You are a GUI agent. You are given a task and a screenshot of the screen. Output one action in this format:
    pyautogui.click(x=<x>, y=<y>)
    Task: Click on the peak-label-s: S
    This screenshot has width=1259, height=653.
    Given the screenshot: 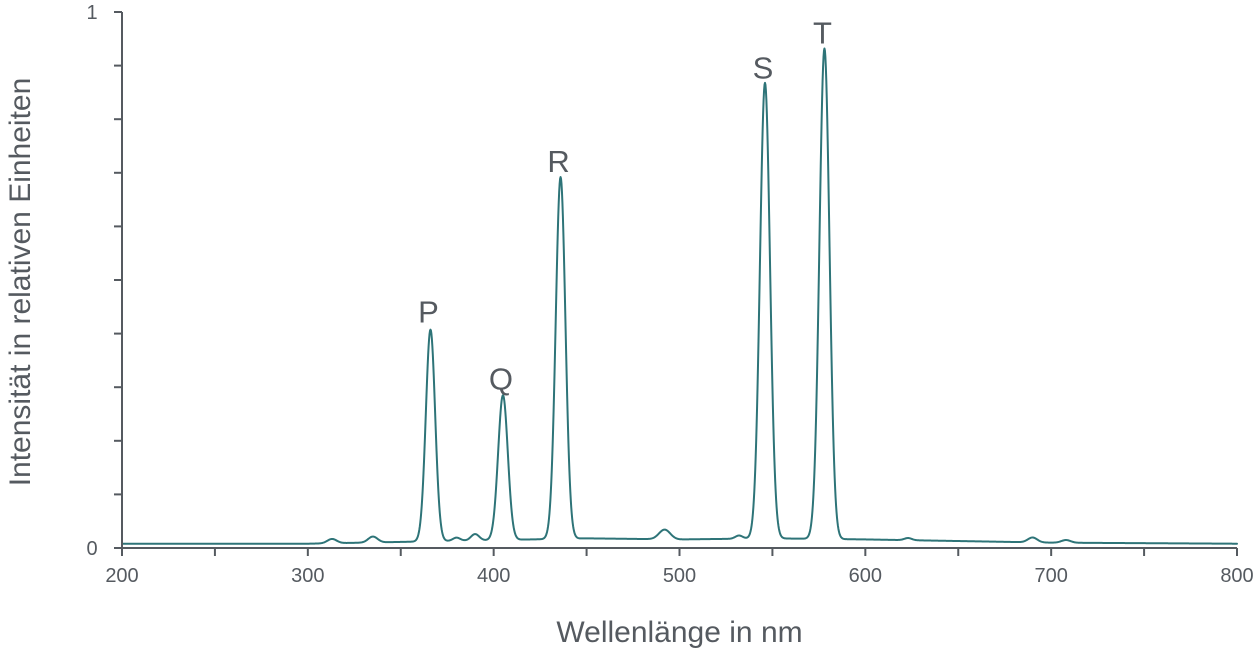 What is the action you would take?
    pyautogui.click(x=763, y=67)
    